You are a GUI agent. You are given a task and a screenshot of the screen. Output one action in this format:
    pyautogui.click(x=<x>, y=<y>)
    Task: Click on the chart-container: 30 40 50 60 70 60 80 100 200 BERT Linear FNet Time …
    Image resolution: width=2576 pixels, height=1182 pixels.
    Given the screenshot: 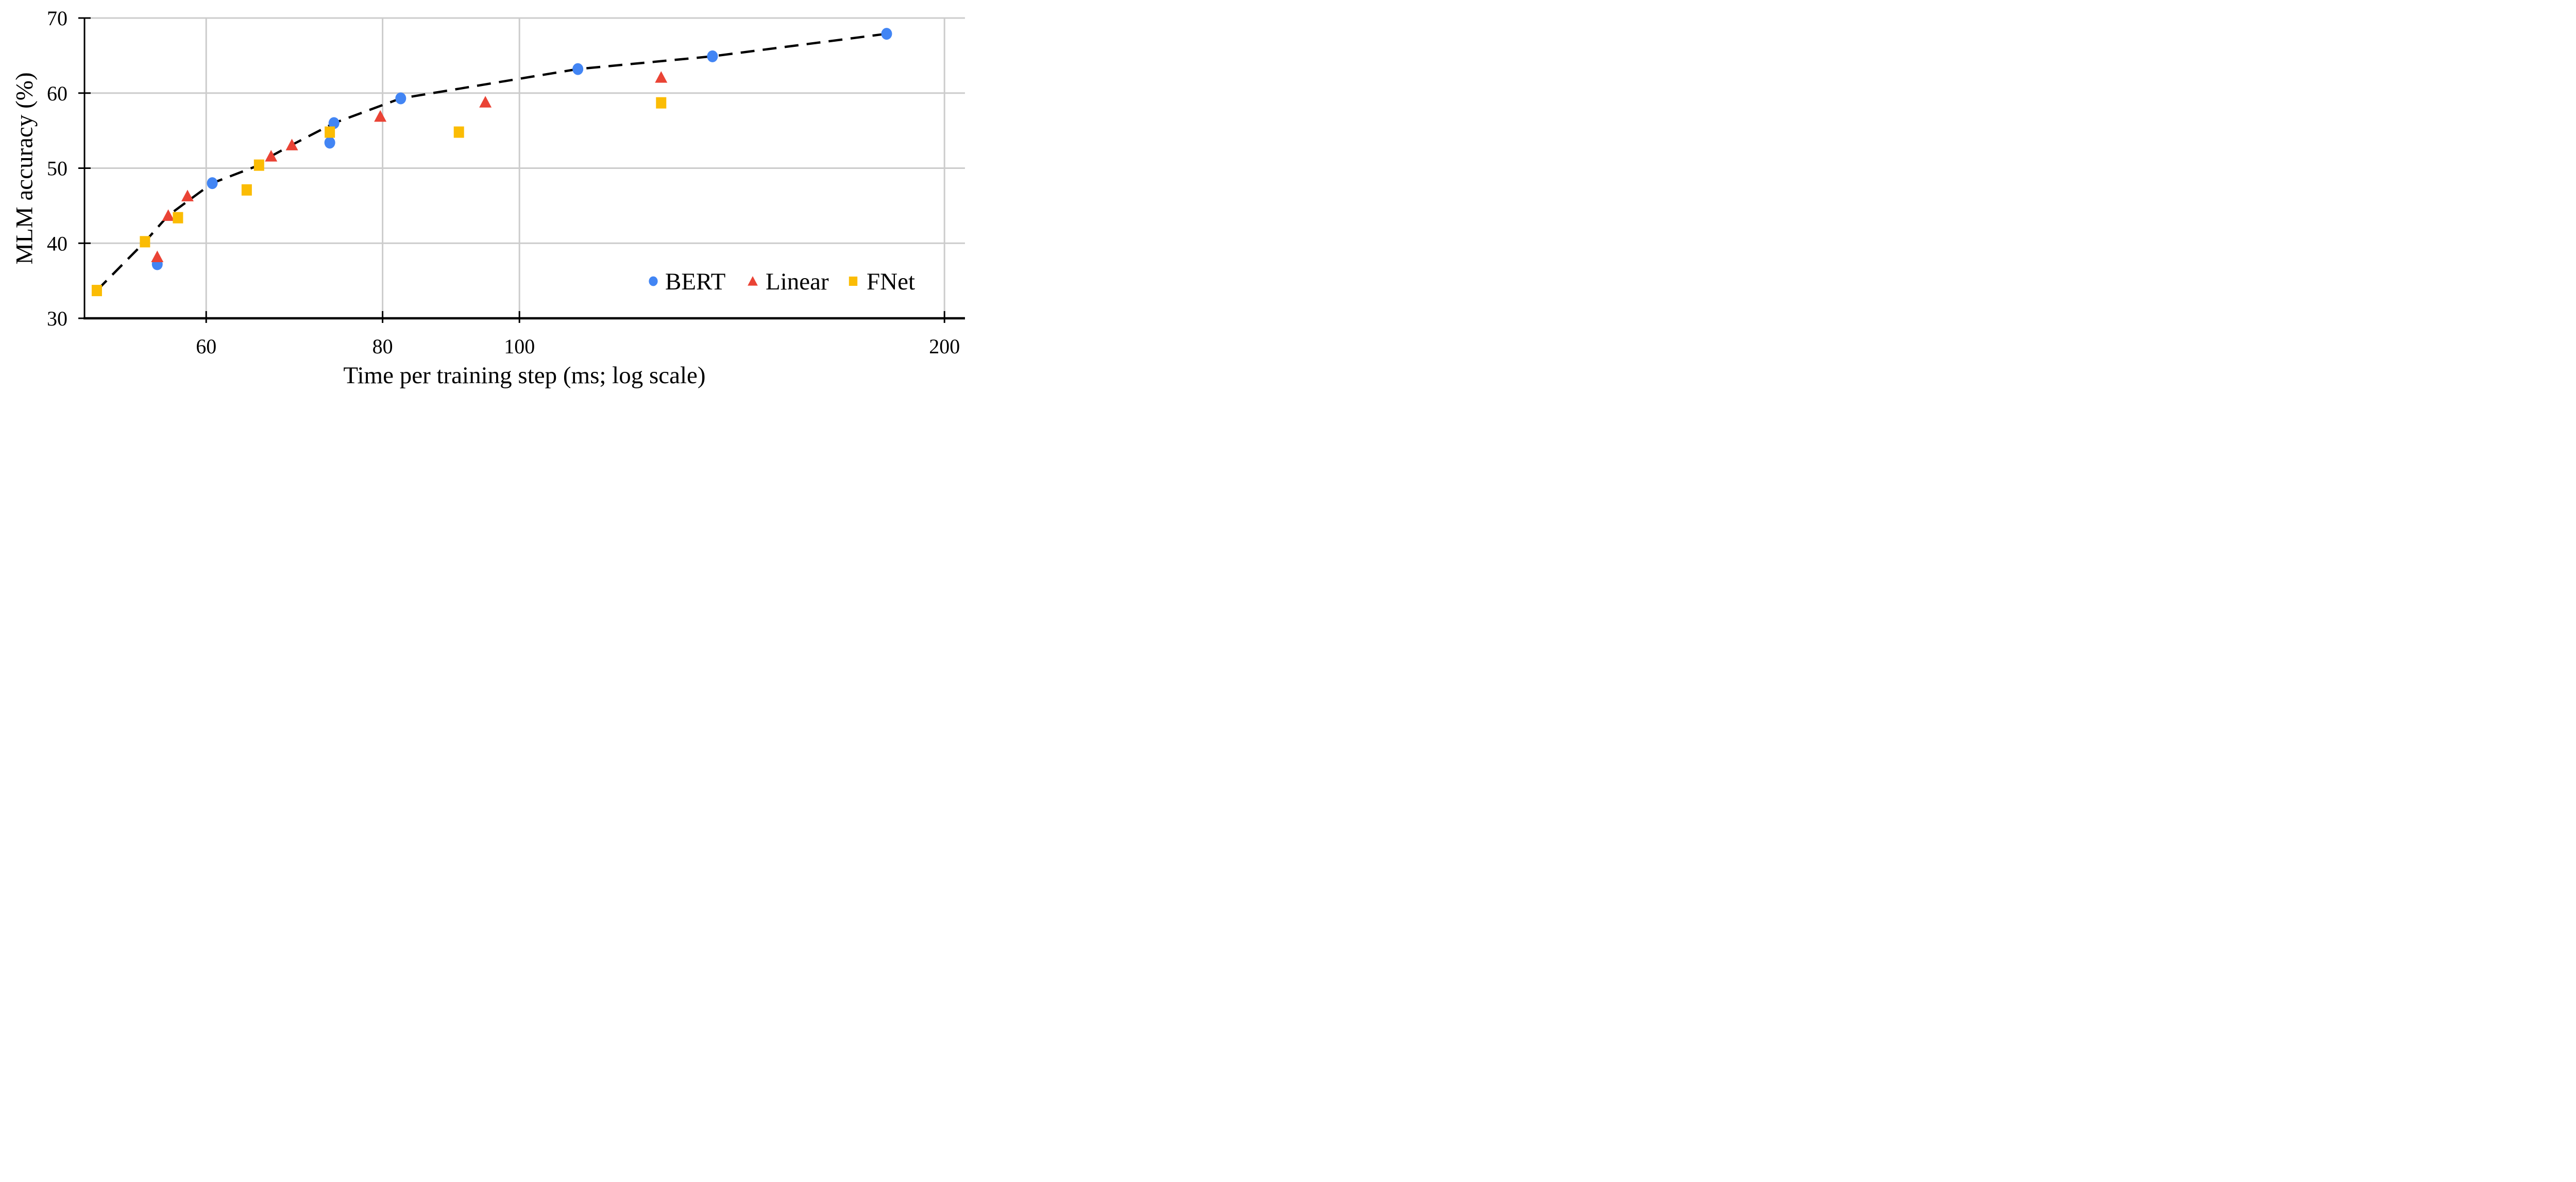 What is the action you would take?
    pyautogui.click(x=492, y=197)
    